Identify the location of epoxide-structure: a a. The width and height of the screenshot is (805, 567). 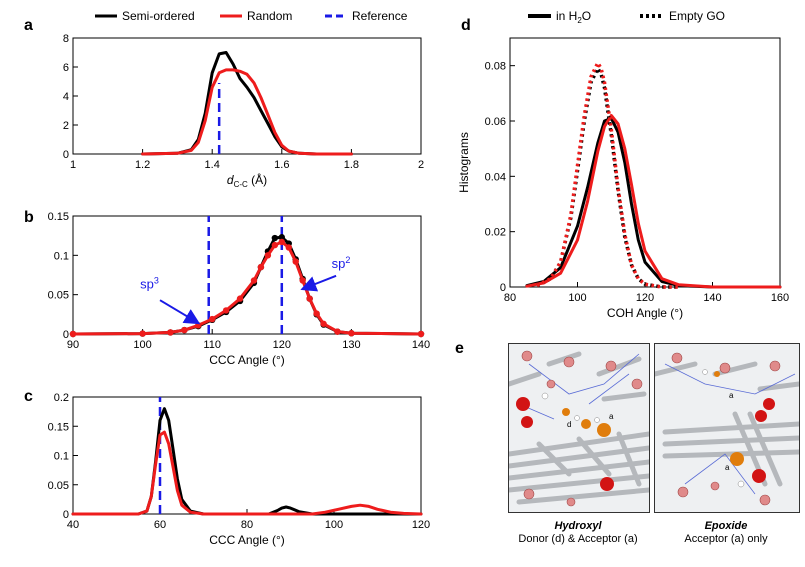
(727, 429).